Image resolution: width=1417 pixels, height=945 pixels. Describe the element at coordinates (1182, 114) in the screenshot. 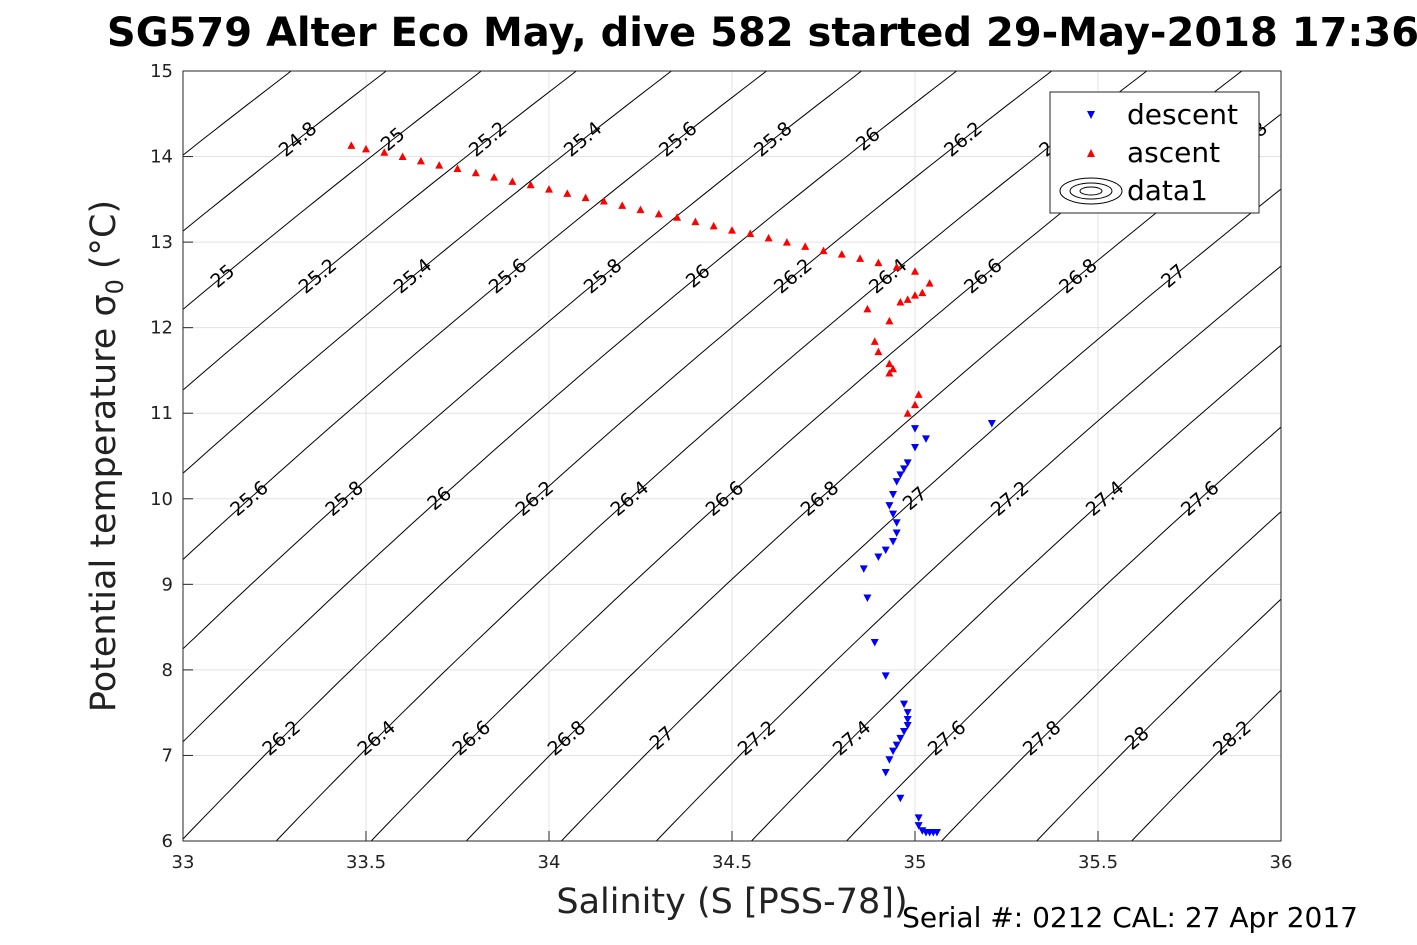

I see `legend-label-descent: descent` at that location.